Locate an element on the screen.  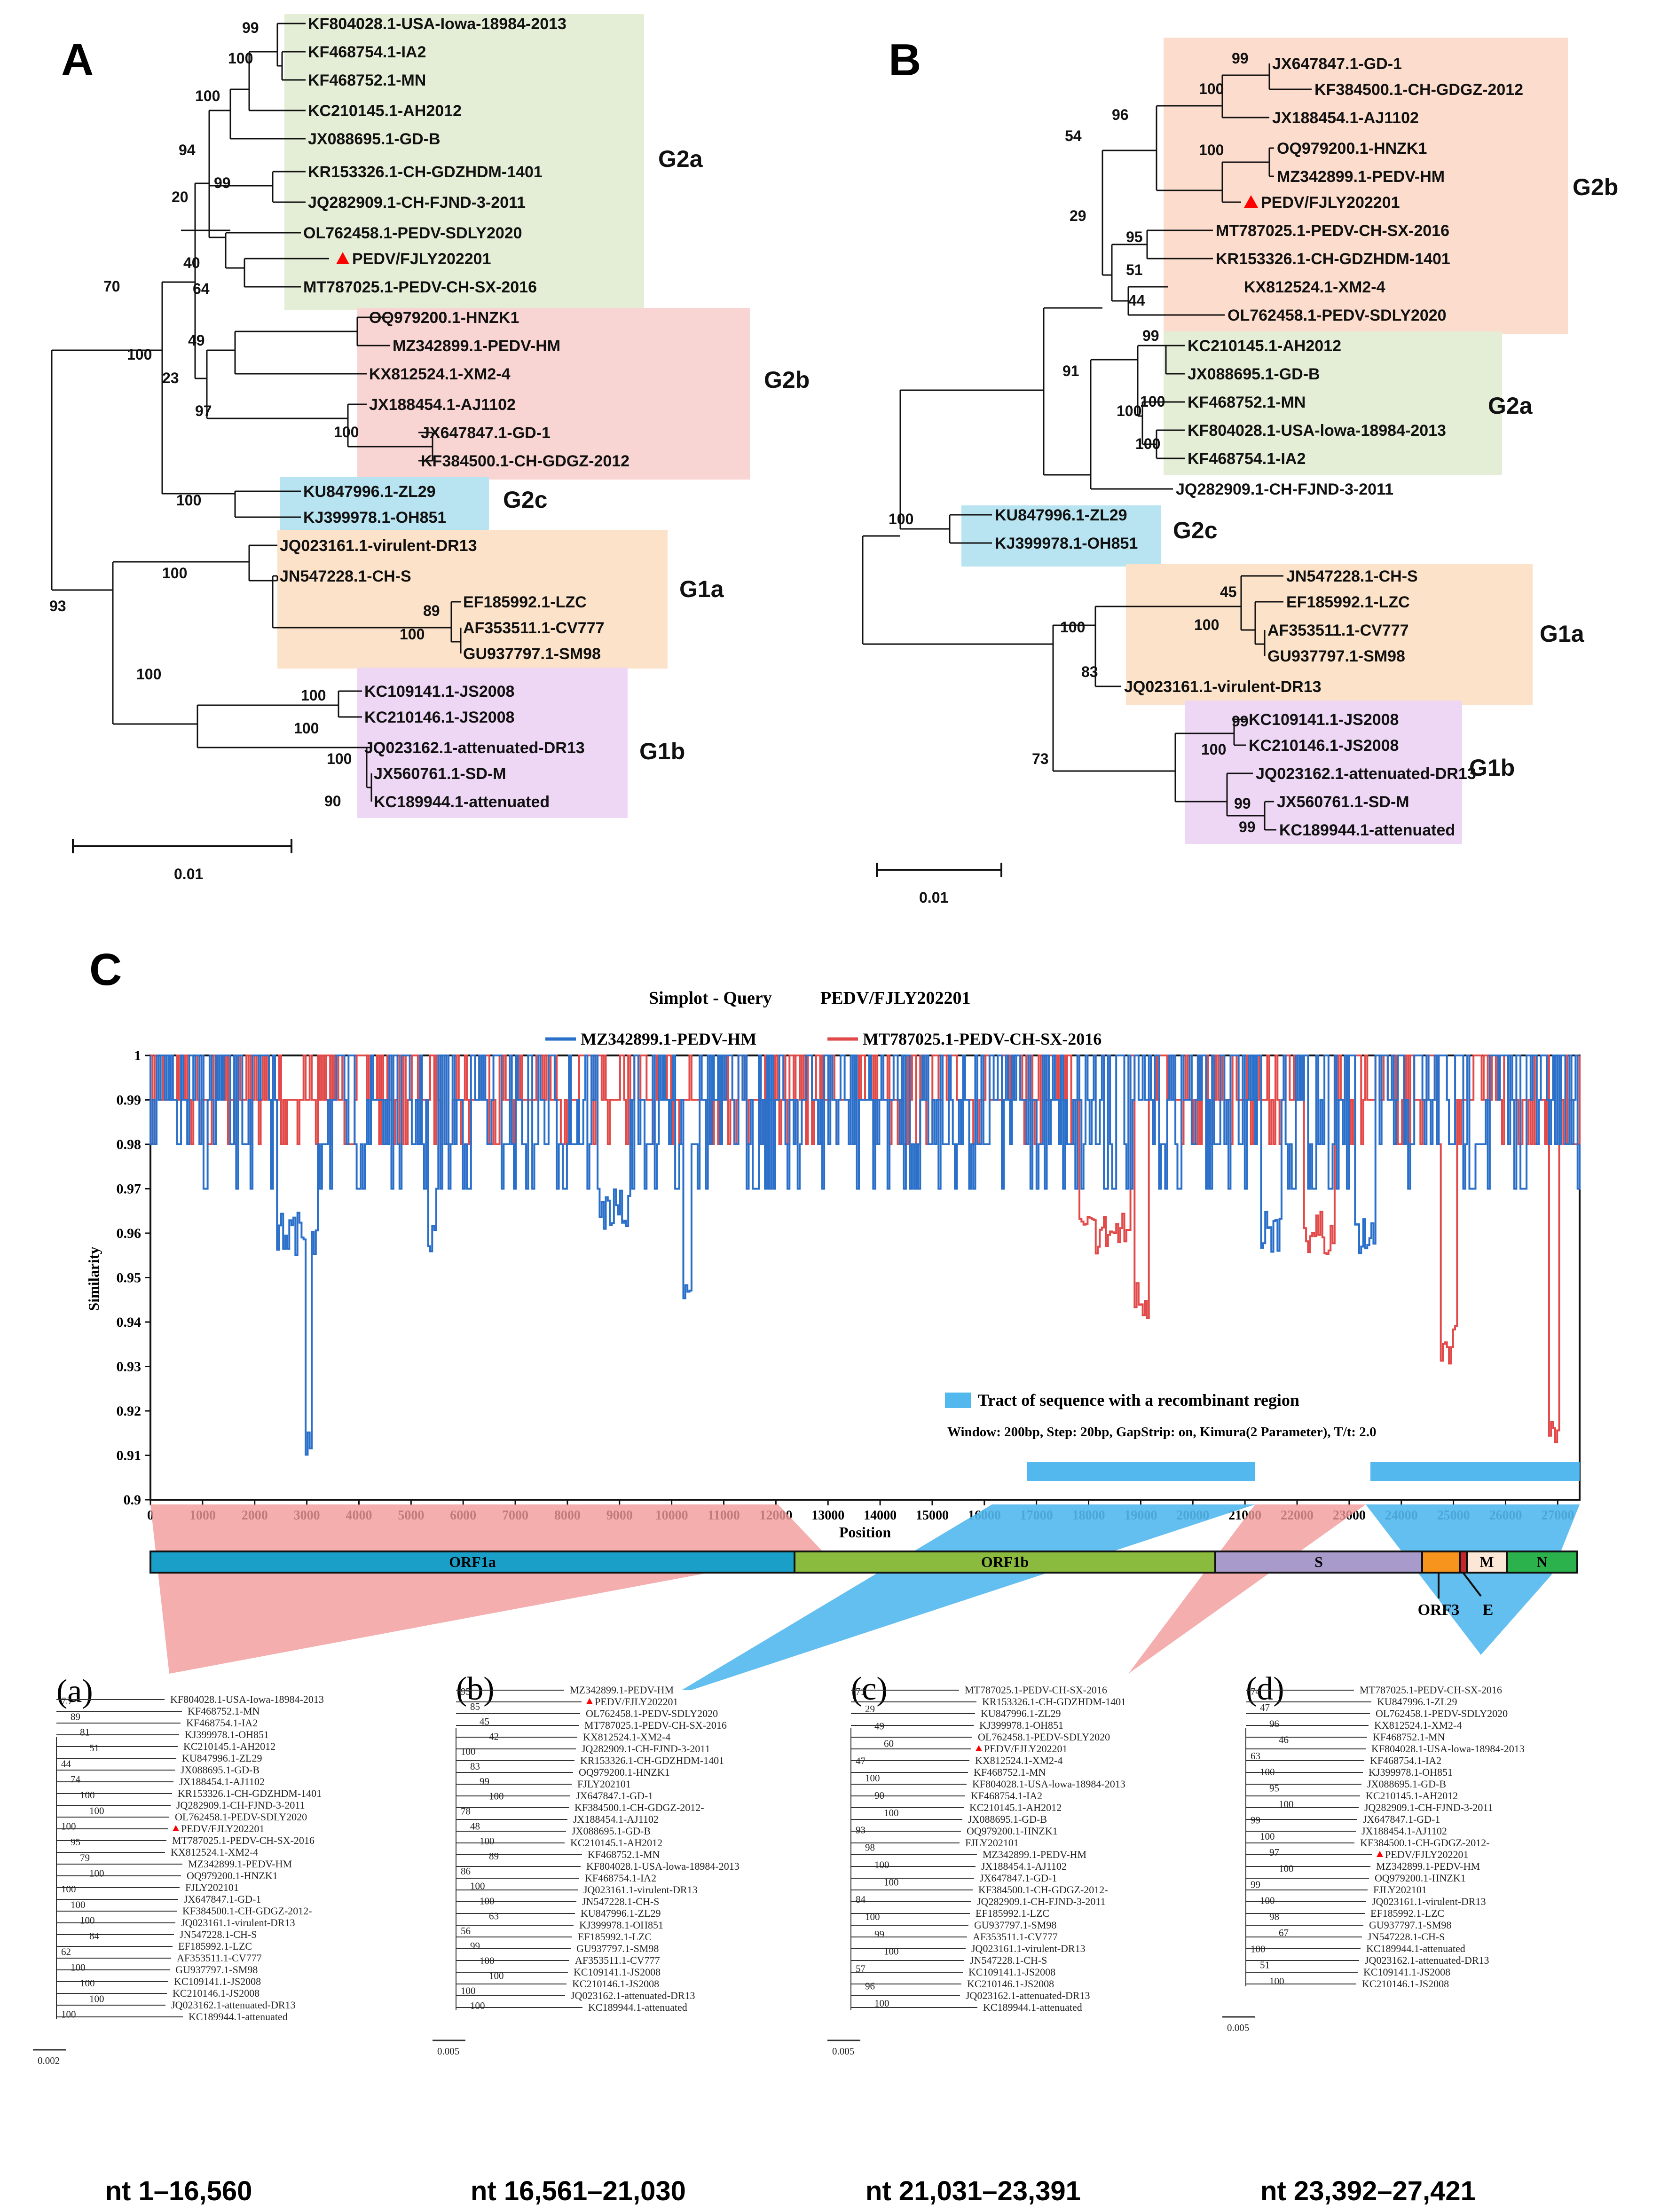
subtree-bootstrap: 46 is located at coordinates (1284, 1740).